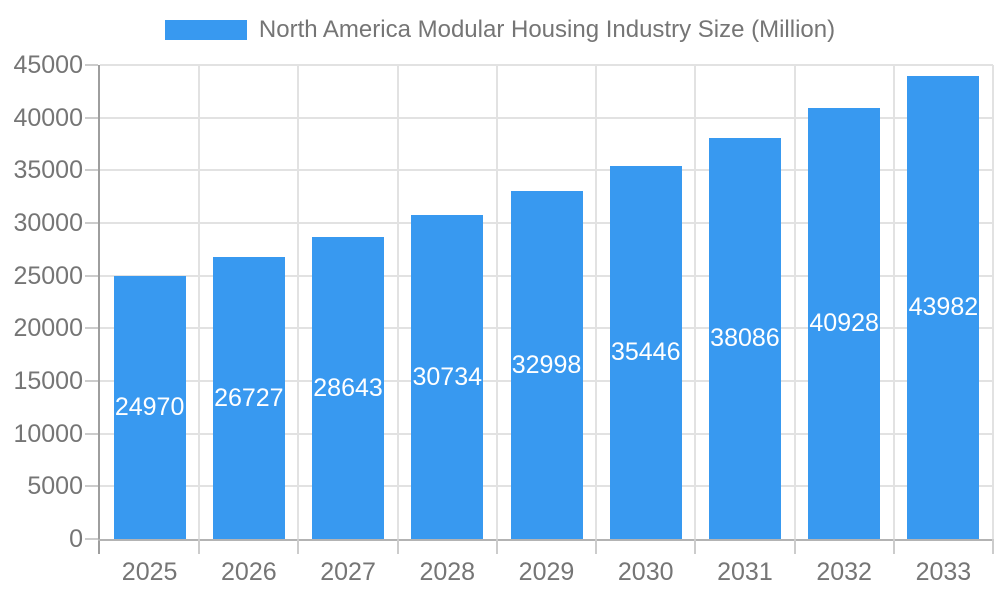 The height and width of the screenshot is (600, 1000). I want to click on x-tick-label: 2033, so click(943, 572).